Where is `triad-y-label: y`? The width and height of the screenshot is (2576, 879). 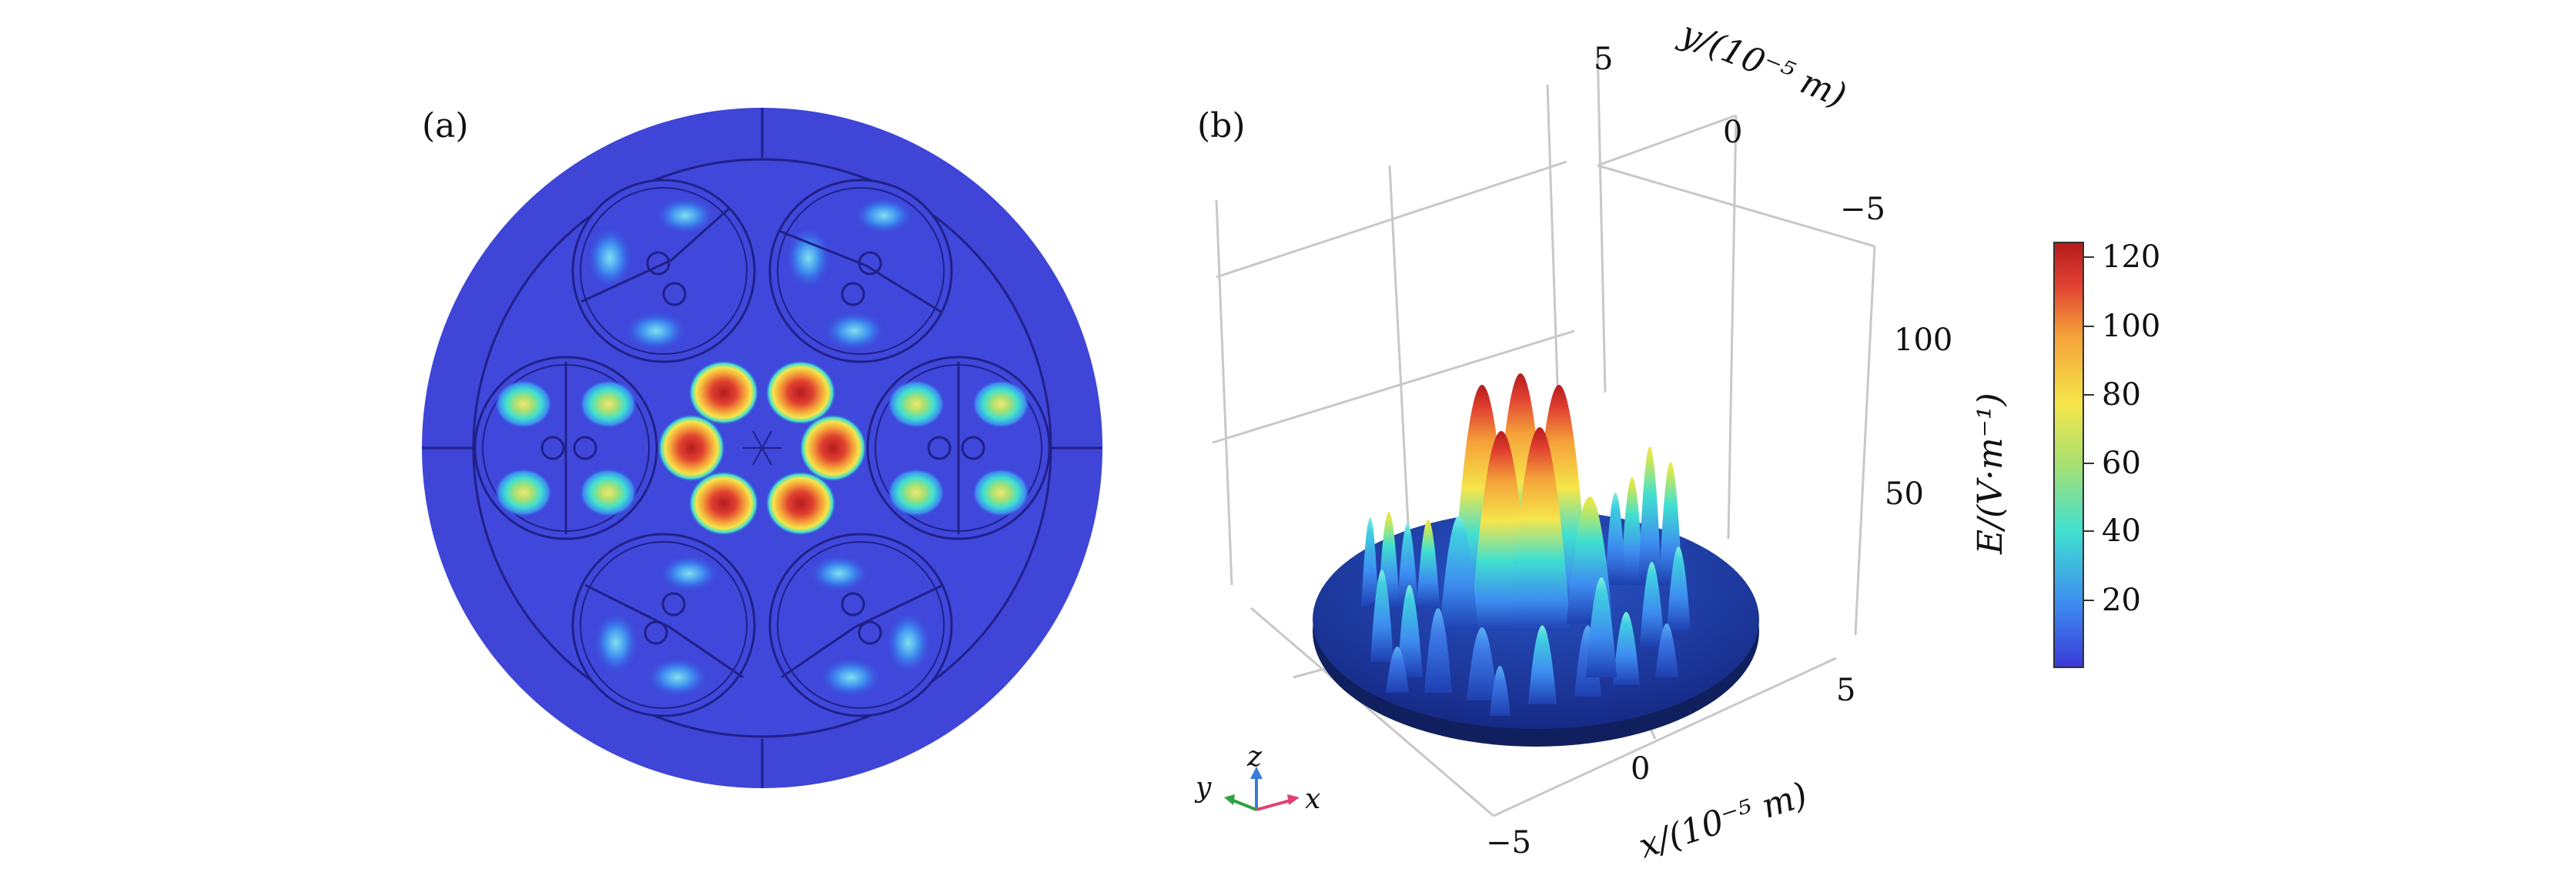
triad-y-label: y is located at coordinates (1203, 788).